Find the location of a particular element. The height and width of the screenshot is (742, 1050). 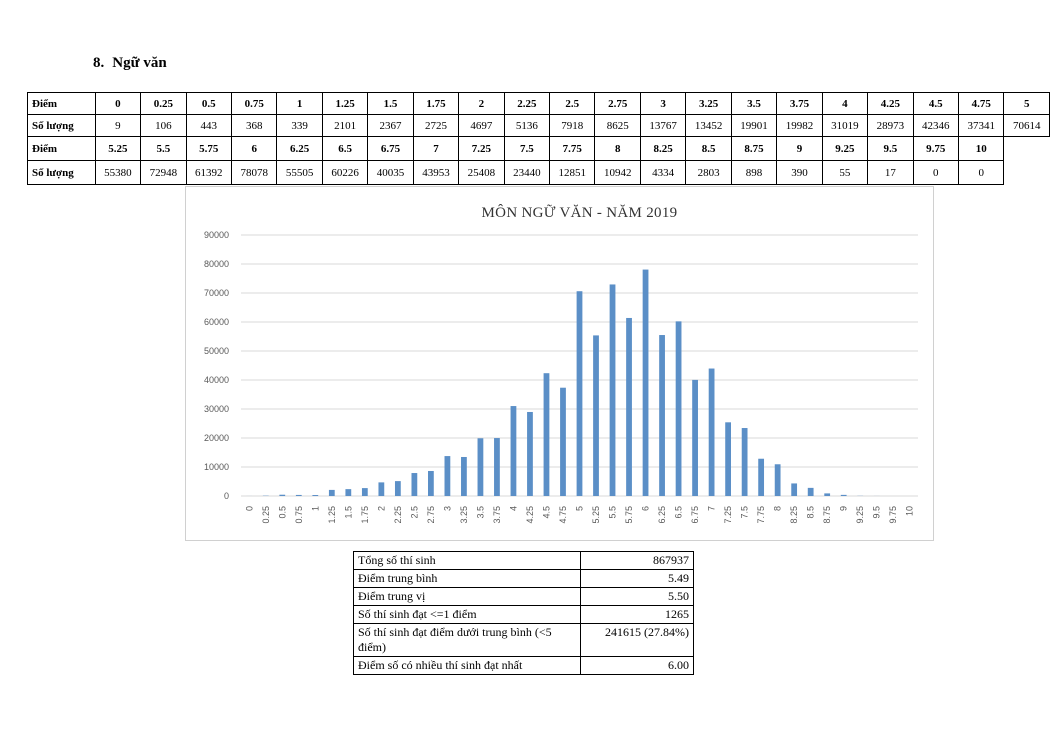

table-cell: 19982 is located at coordinates (799, 125).